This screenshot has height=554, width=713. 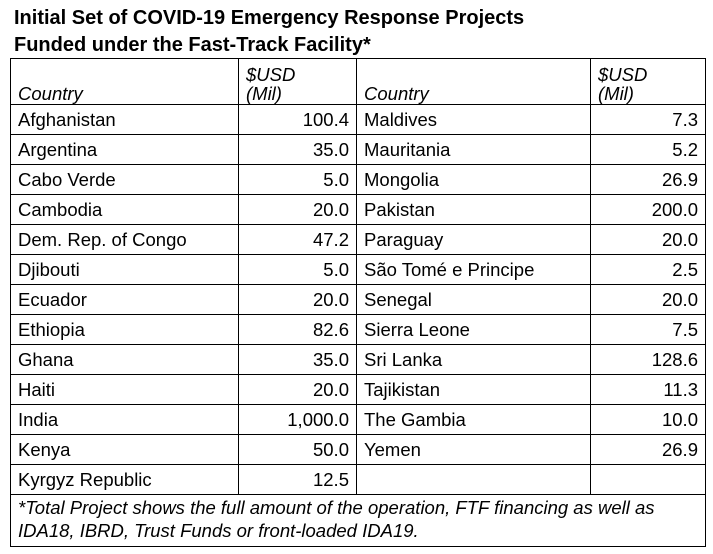 I want to click on country-left-cell: Afghanistan, so click(x=124, y=119).